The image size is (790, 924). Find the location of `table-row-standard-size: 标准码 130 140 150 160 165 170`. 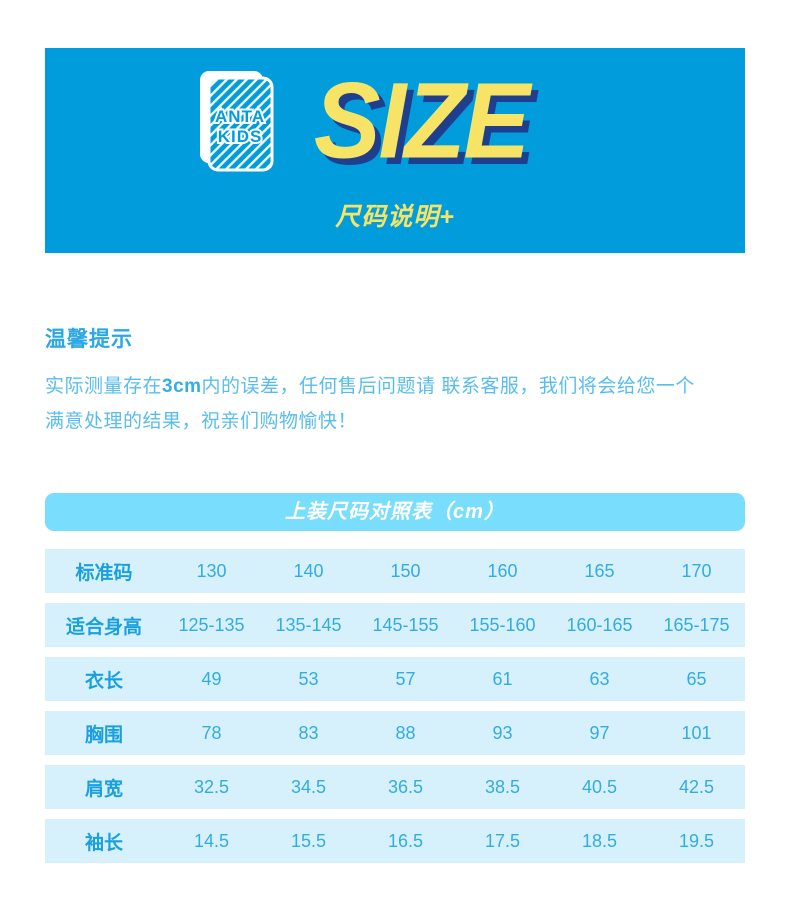

table-row-standard-size: 标准码 130 140 150 160 165 170 is located at coordinates (395, 571).